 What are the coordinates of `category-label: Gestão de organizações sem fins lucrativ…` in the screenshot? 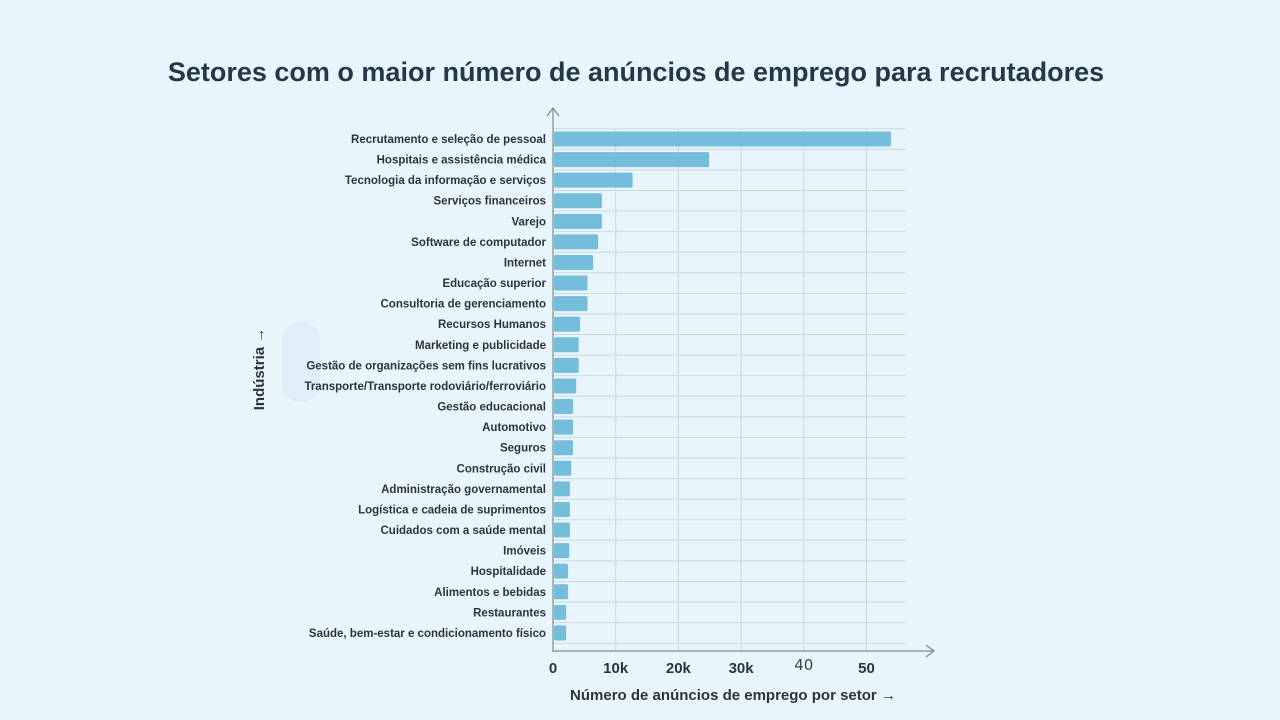 It's located at (426, 366).